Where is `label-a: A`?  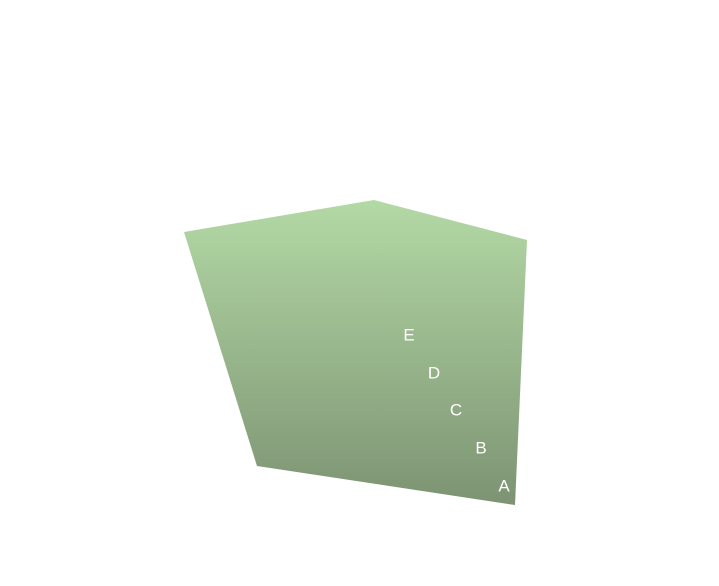 label-a: A is located at coordinates (504, 485).